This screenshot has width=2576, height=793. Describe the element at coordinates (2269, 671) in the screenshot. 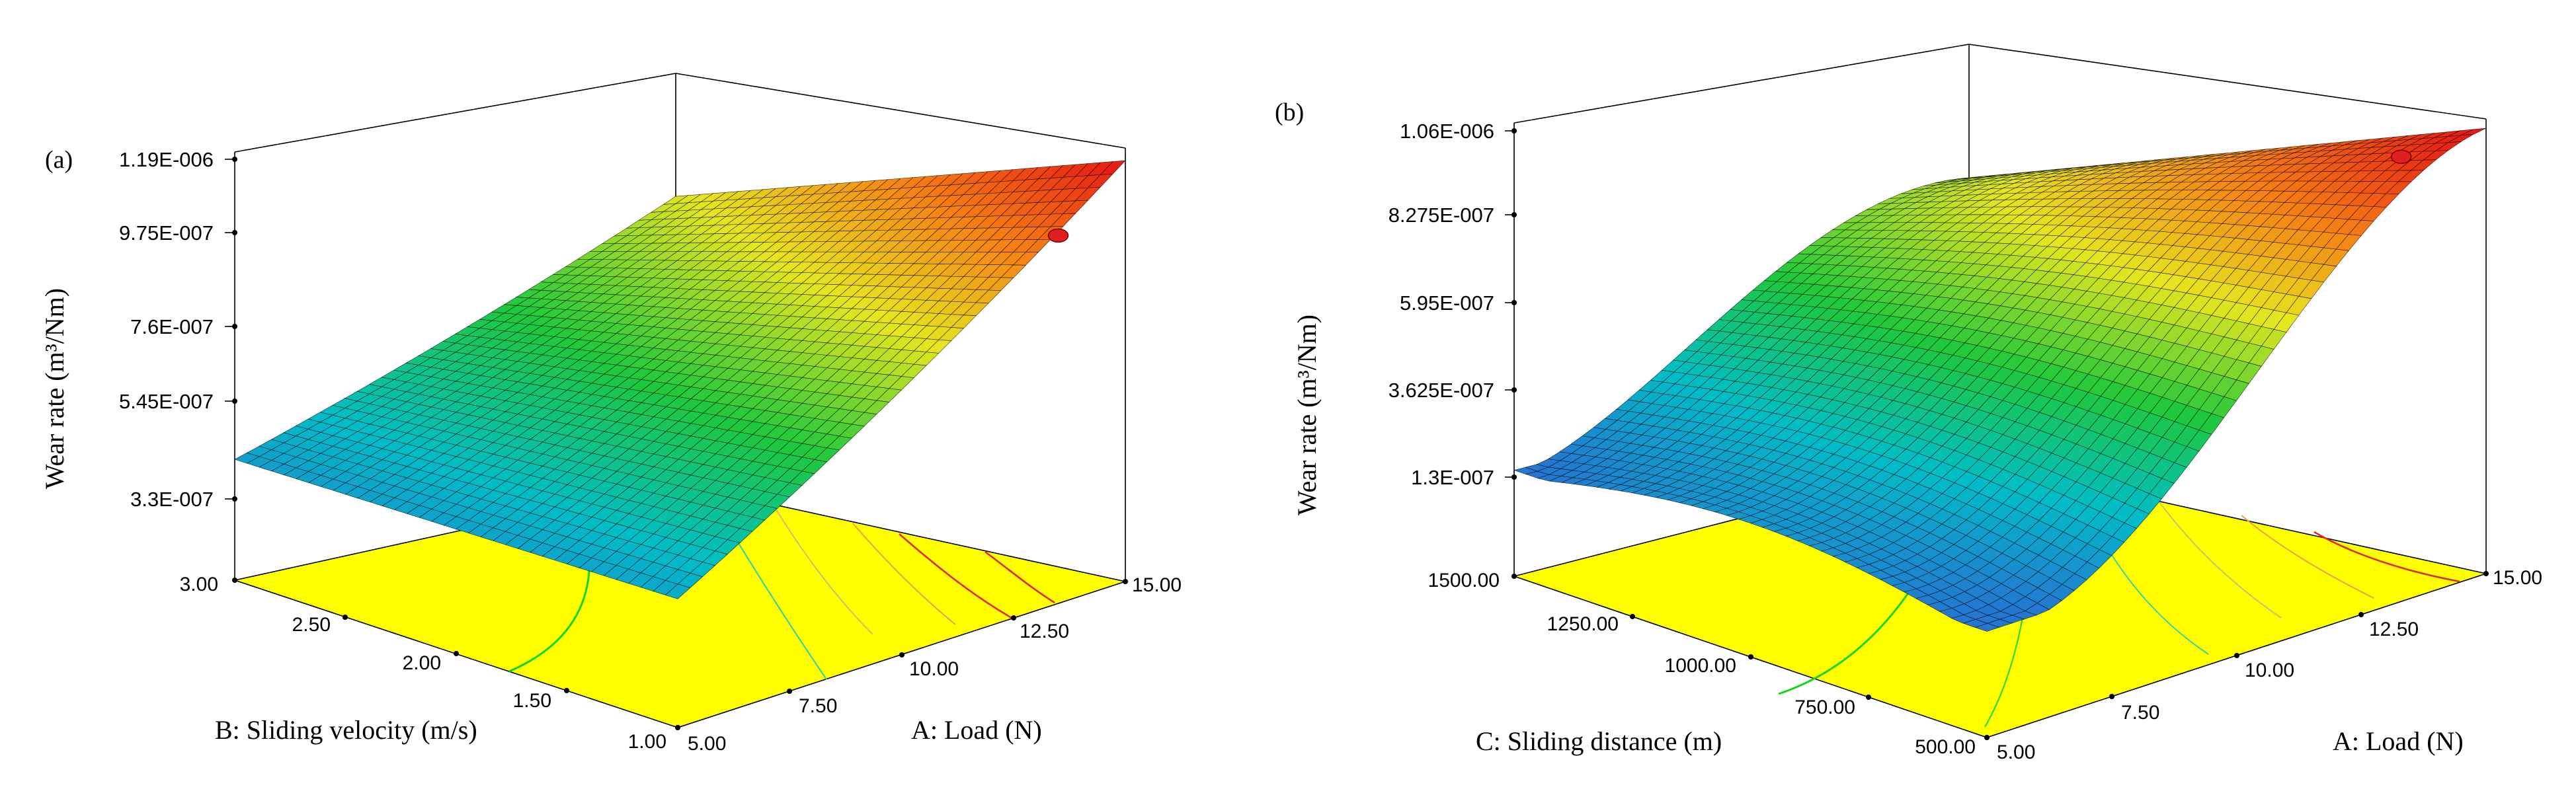

I see `chart-b-atick-label: 10.00` at that location.